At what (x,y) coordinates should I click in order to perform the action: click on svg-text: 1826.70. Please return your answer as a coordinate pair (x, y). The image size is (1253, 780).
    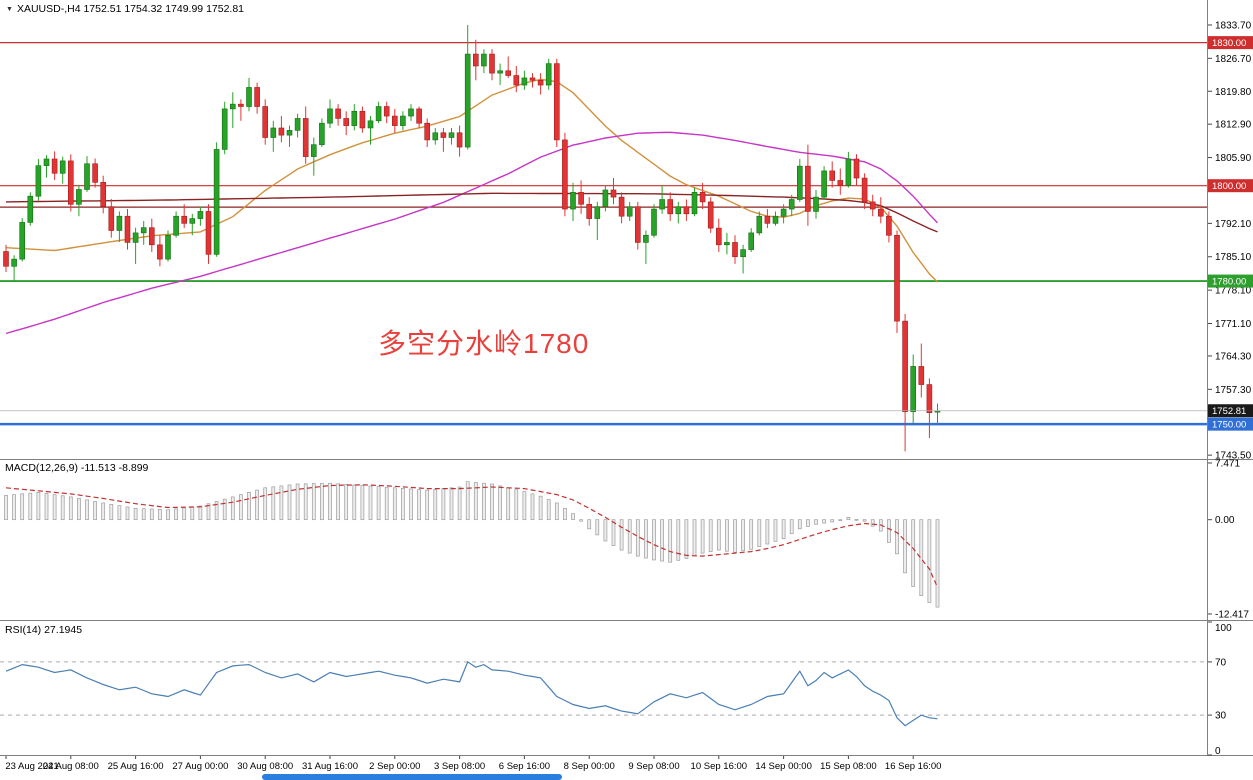
    Looking at the image, I should click on (1233, 59).